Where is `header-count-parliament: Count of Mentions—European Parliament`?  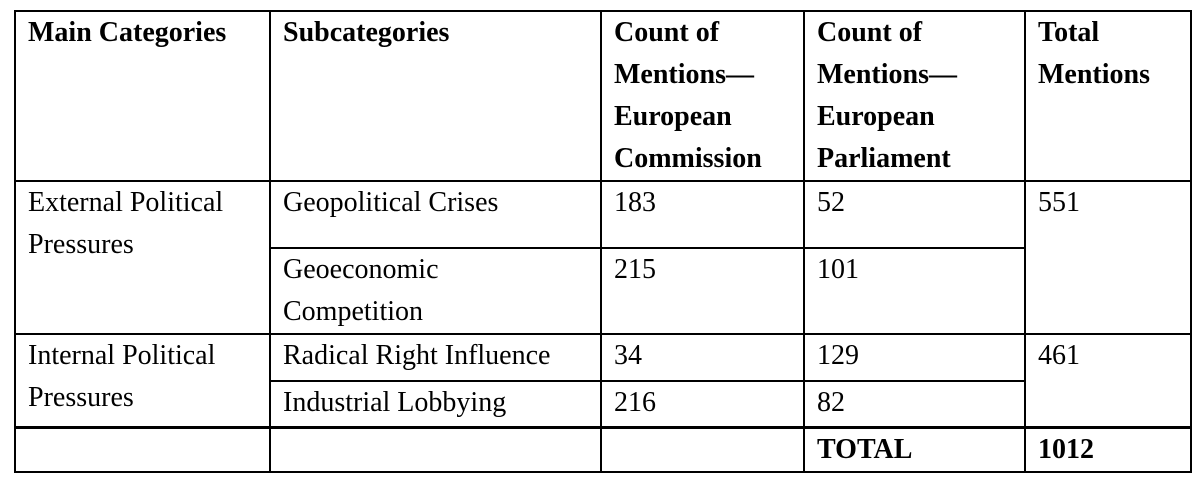 header-count-parliament: Count of Mentions—European Parliament is located at coordinates (914, 96).